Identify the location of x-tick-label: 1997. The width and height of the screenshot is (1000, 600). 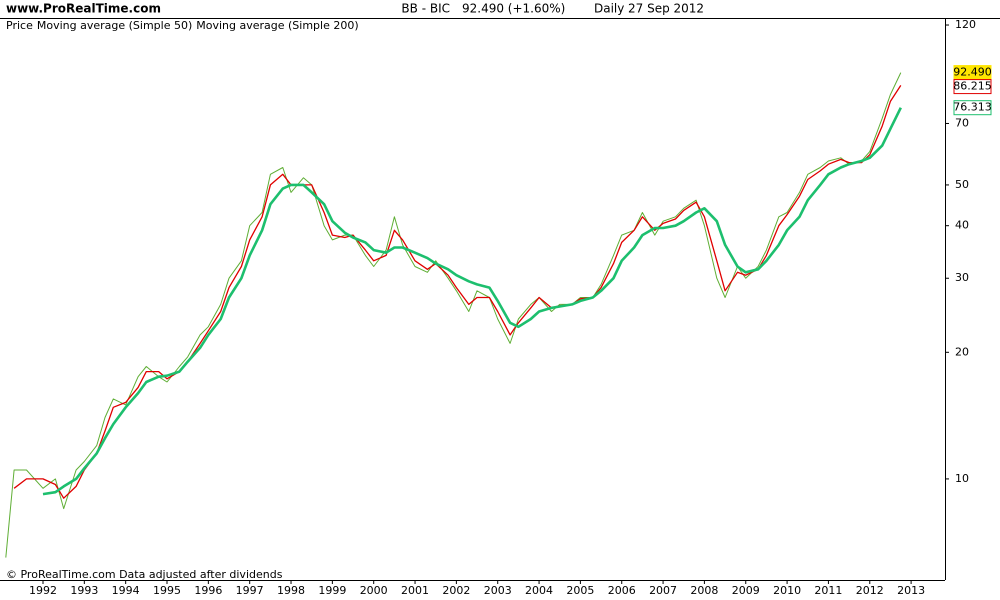
(250, 590).